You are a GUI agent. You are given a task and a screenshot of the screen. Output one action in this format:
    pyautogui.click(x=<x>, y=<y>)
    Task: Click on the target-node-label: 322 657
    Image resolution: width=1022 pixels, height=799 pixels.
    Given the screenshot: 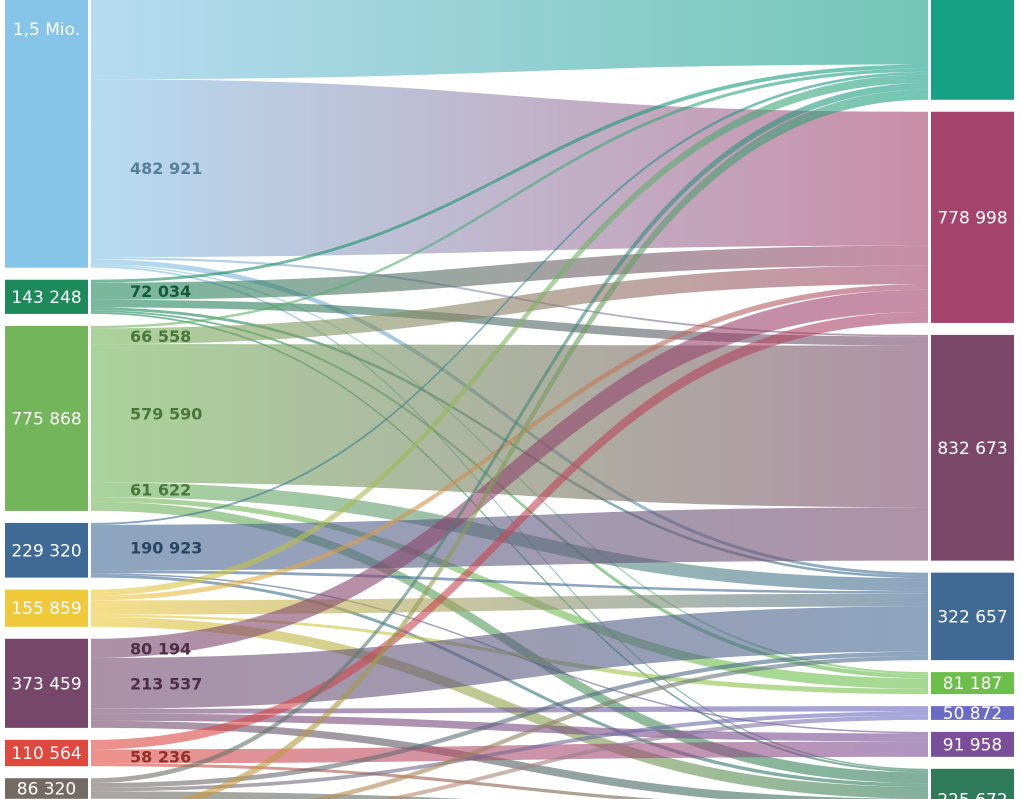 What is the action you would take?
    pyautogui.click(x=972, y=617)
    